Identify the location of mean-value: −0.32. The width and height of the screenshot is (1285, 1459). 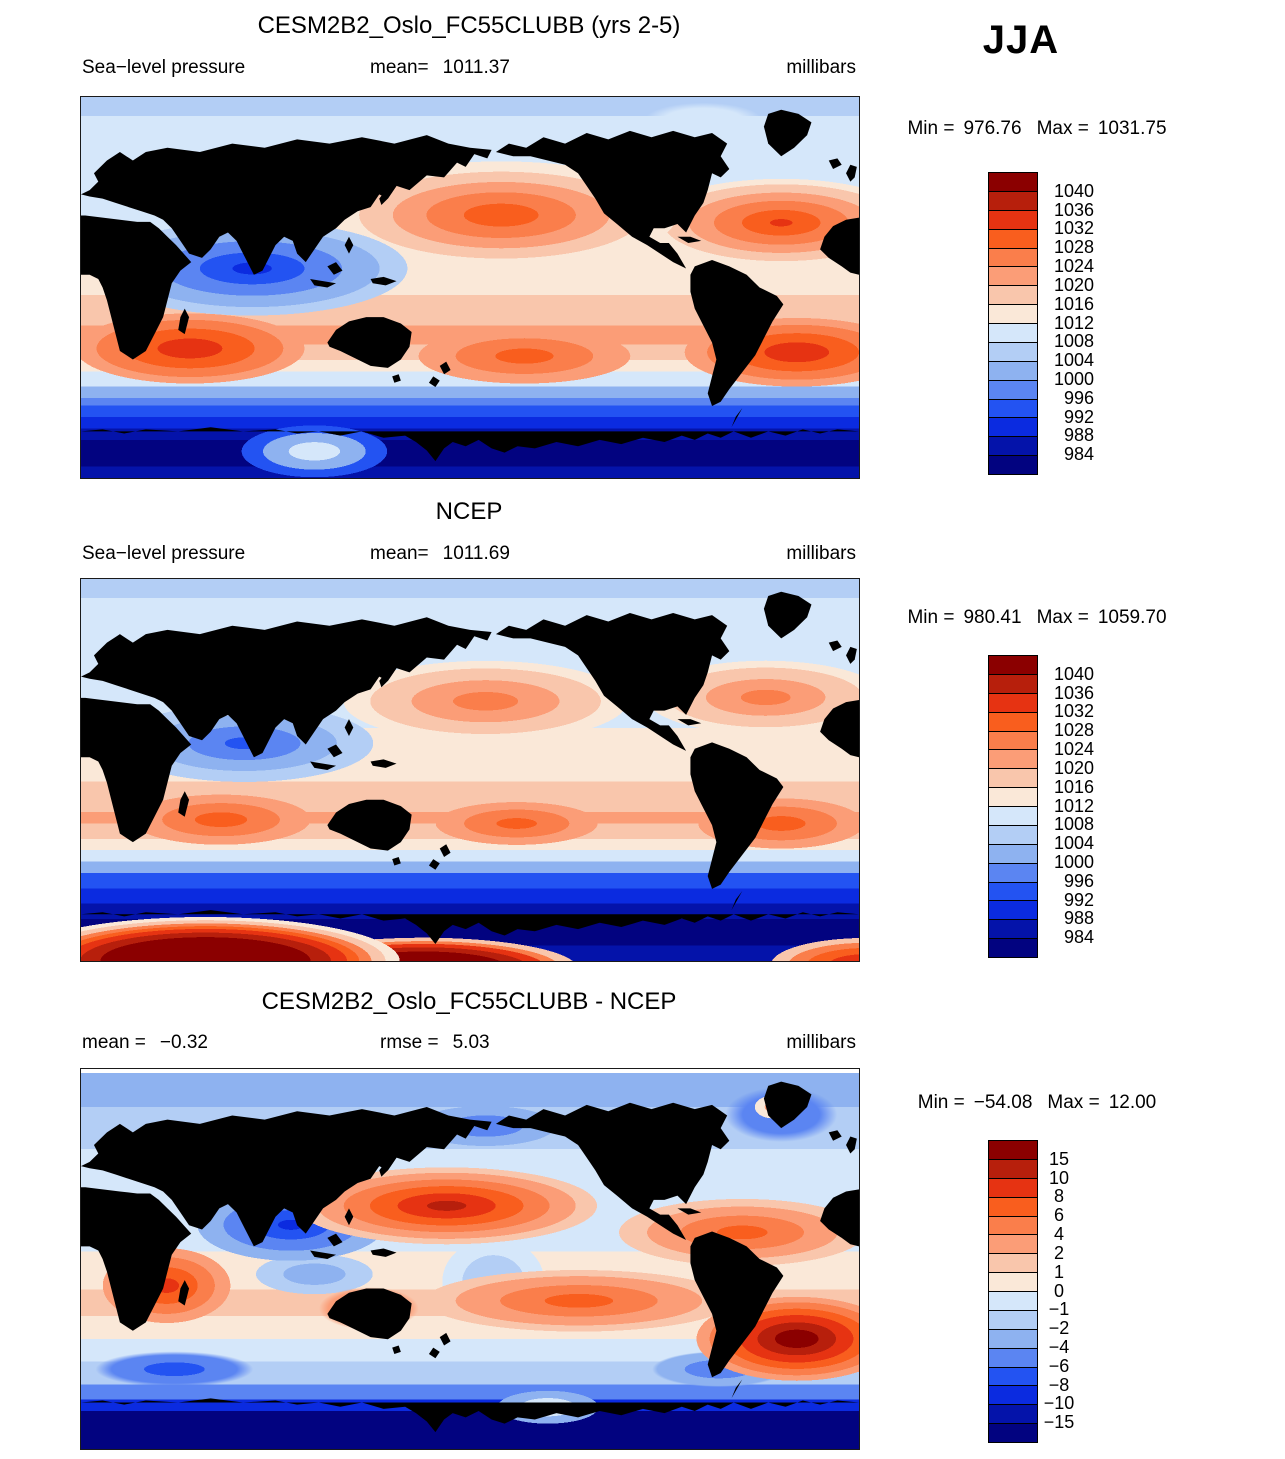
(183, 1042).